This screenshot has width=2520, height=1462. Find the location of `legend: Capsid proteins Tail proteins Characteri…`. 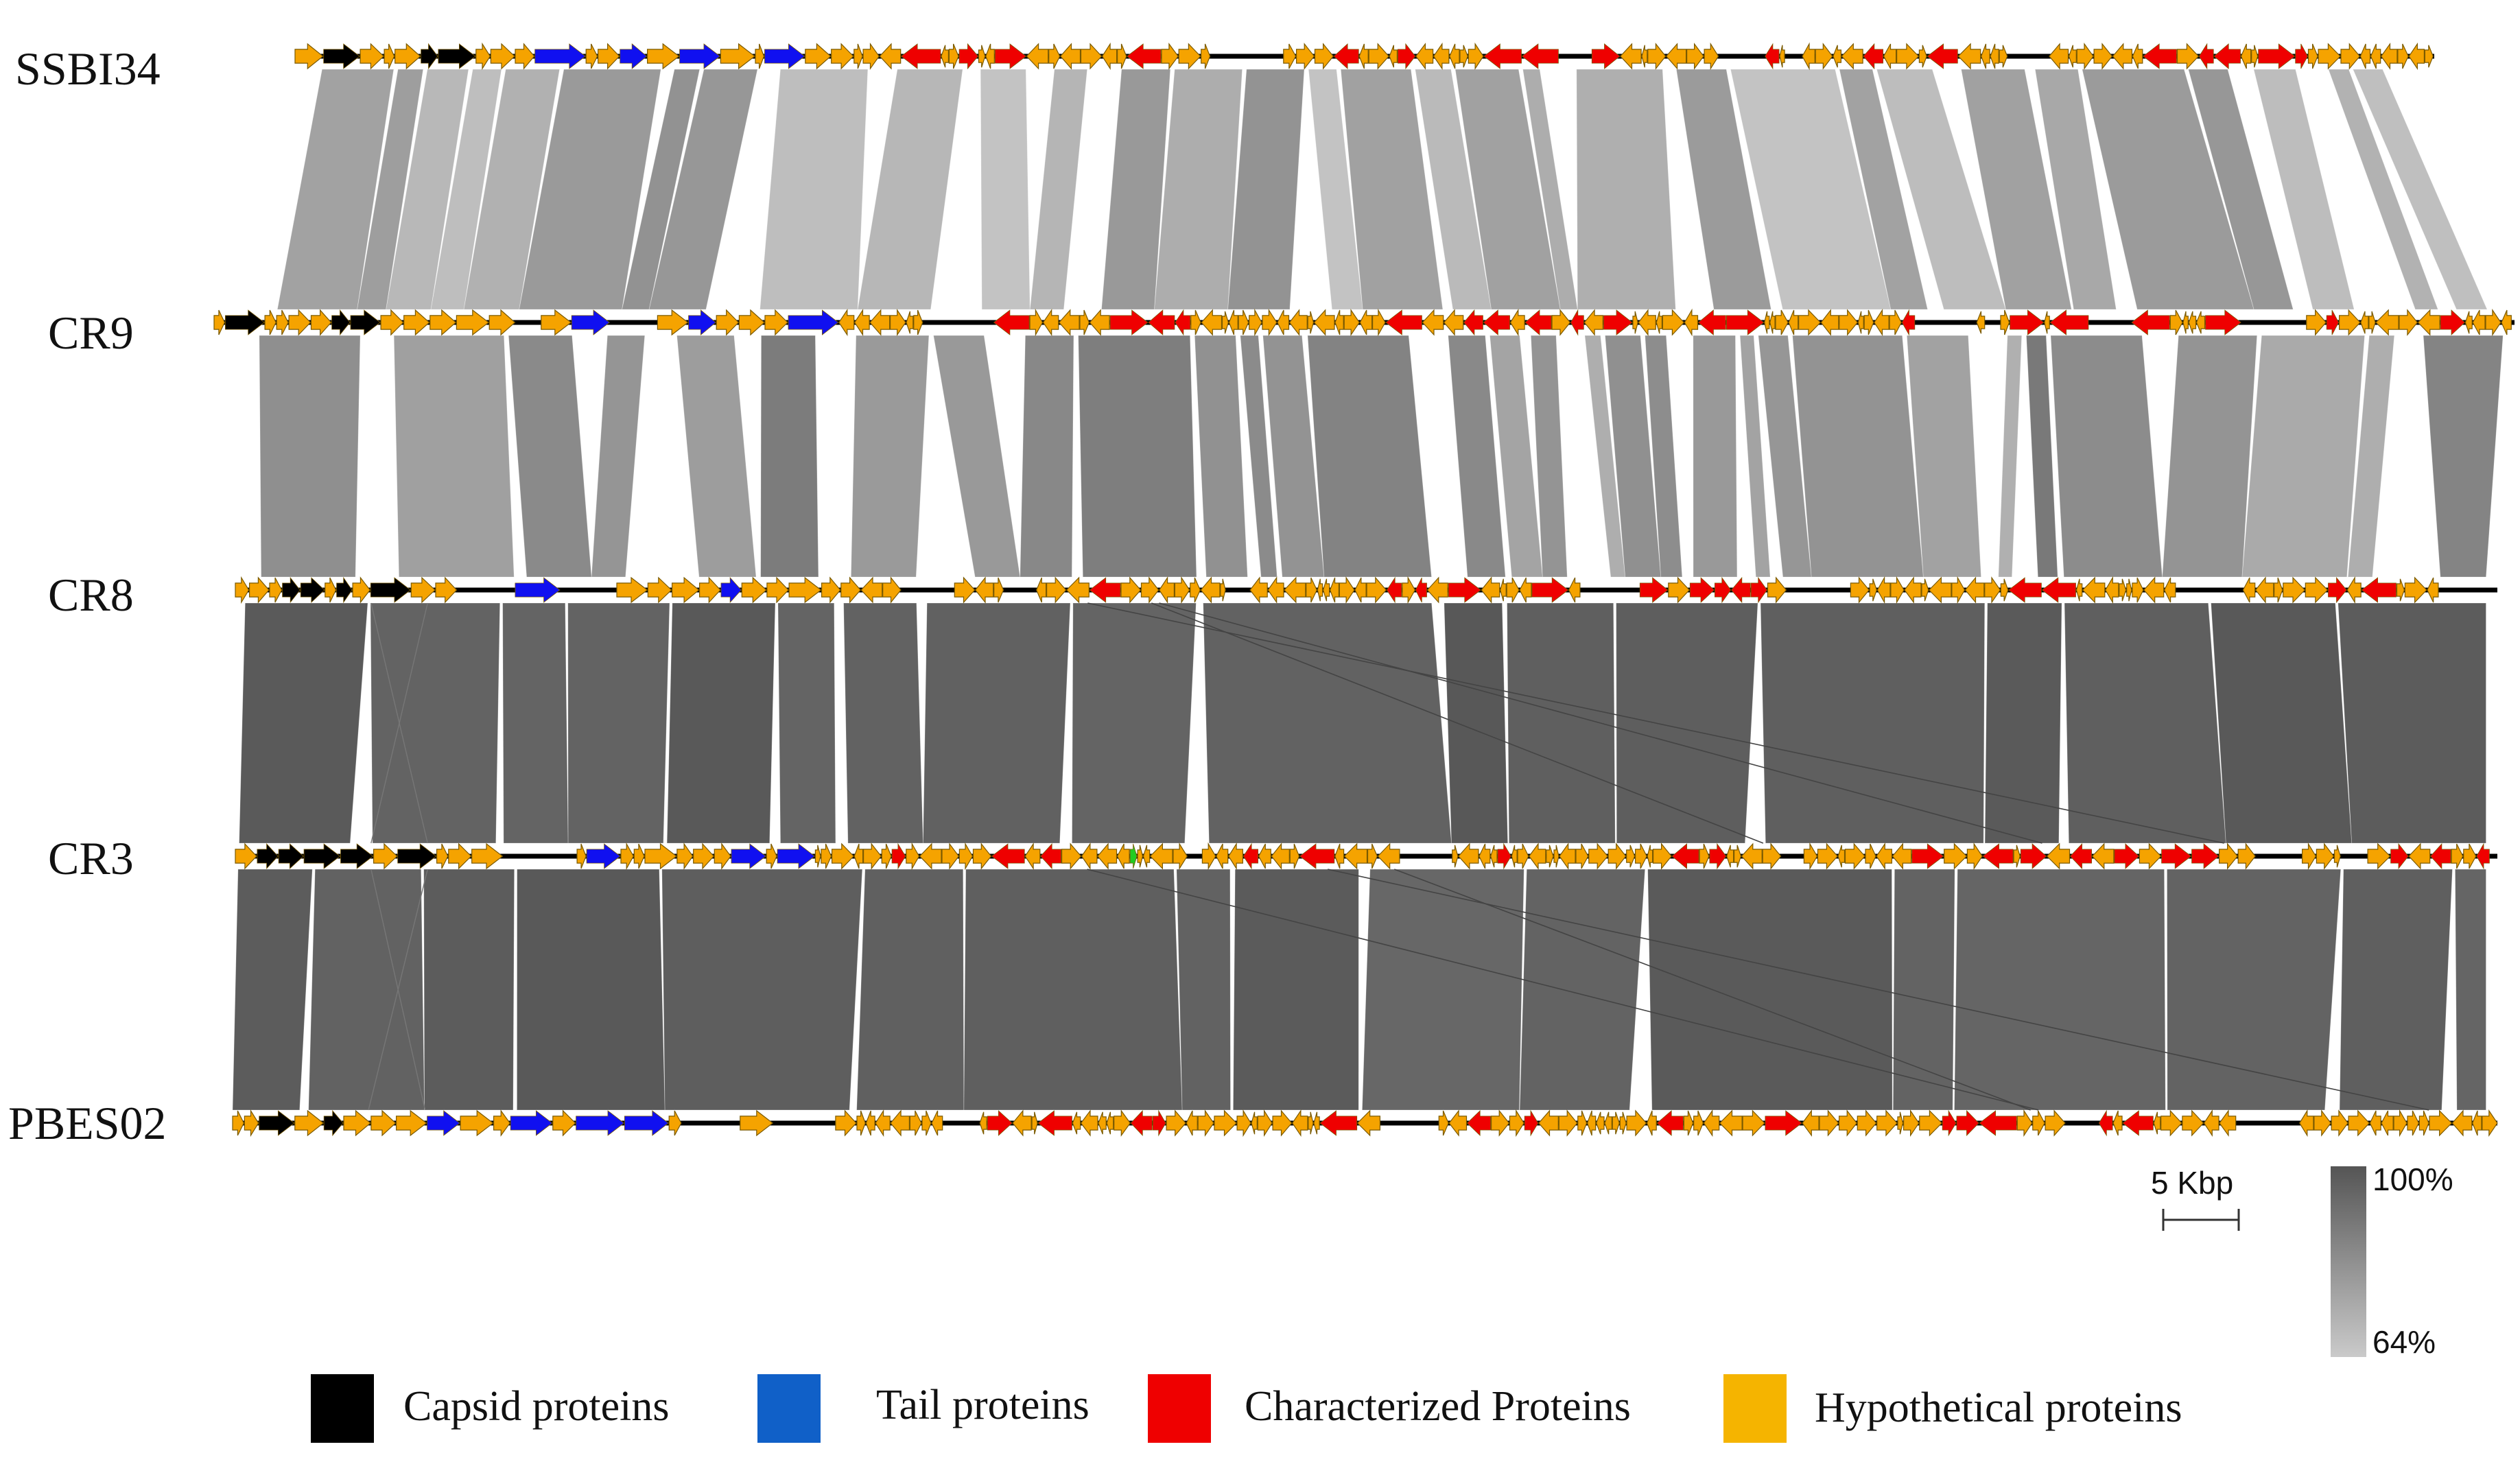

legend: Capsid proteins Tail proteins Characteri… is located at coordinates (1246, 1408).